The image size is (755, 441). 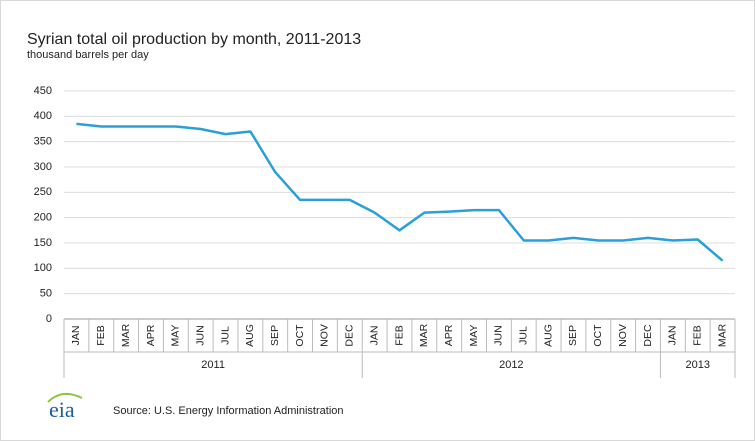 What do you see at coordinates (511, 365) in the screenshot?
I see `x-group-label: 2012` at bounding box center [511, 365].